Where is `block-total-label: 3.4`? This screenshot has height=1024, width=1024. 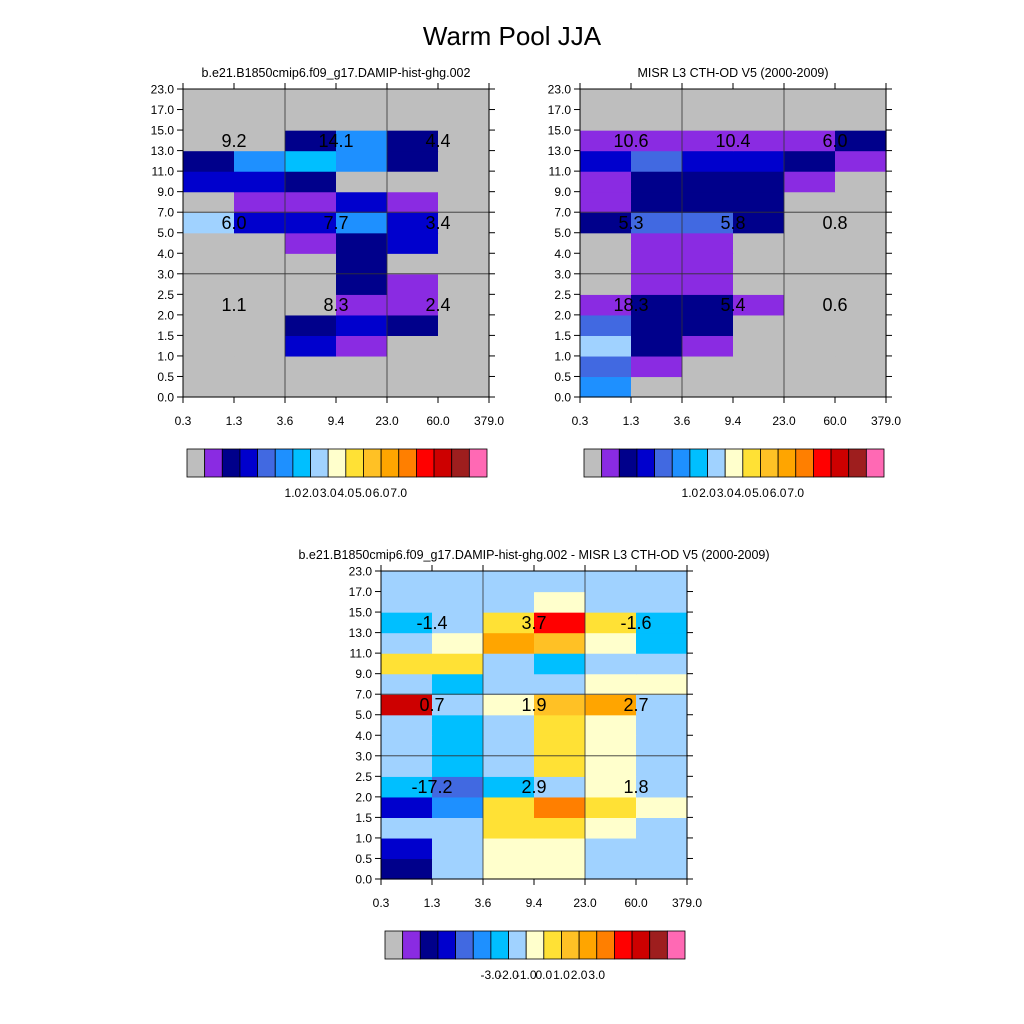 block-total-label: 3.4 is located at coordinates (437, 223).